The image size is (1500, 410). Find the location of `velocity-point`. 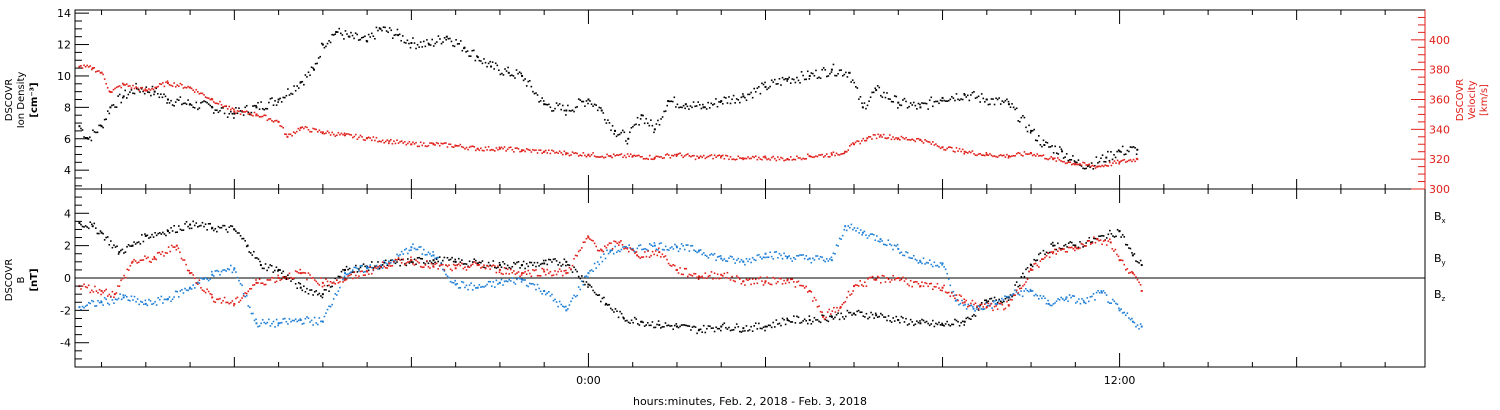

velocity-point is located at coordinates (880, 135).